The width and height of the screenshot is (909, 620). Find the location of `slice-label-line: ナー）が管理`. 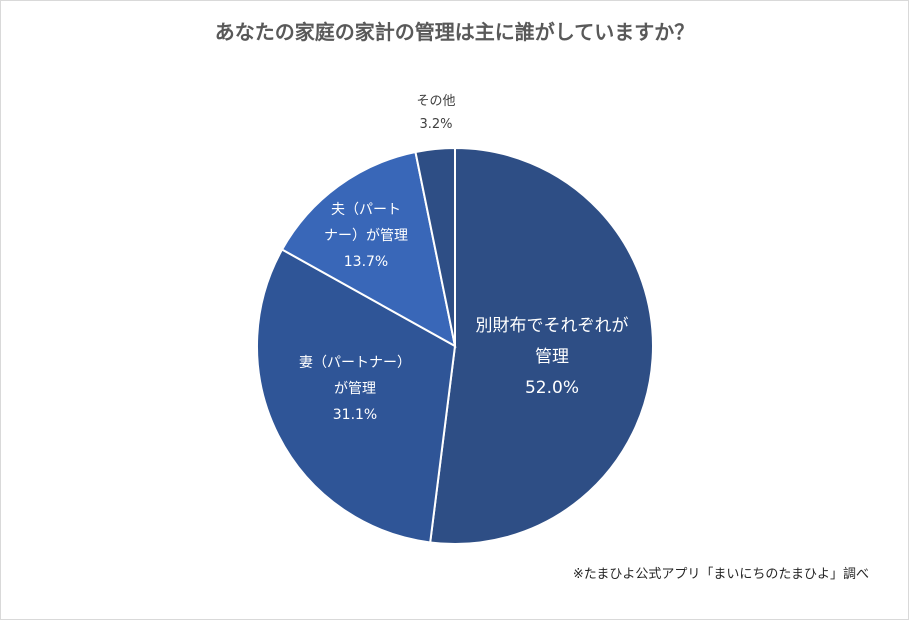

slice-label-line: ナー）が管理 is located at coordinates (366, 236).